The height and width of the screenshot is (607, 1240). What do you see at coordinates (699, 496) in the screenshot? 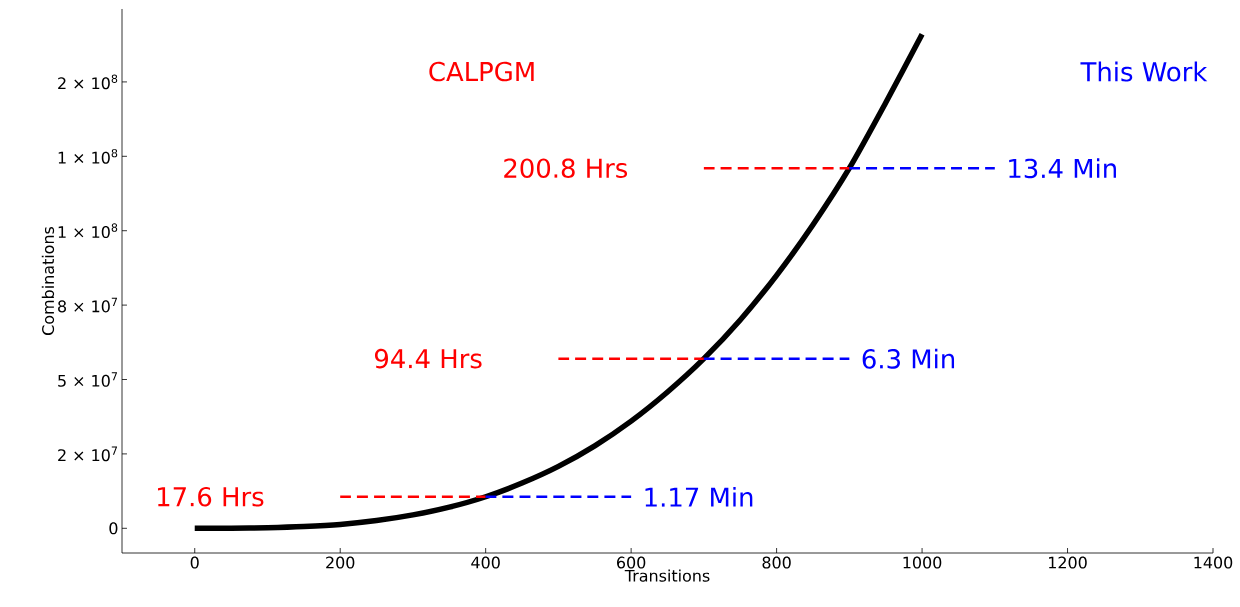
I see `annotation: 1.17 Min` at bounding box center [699, 496].